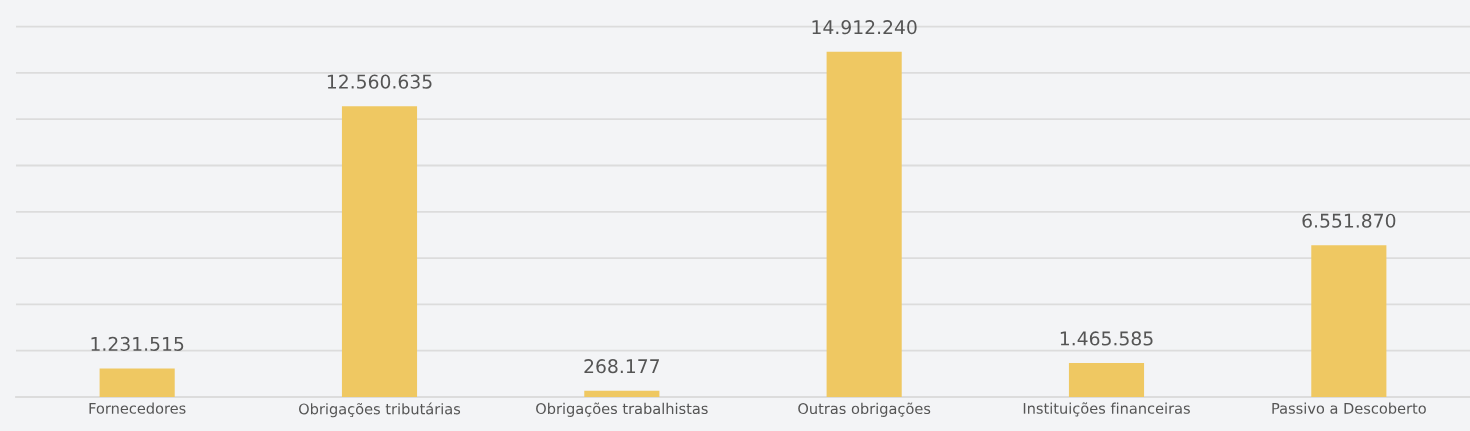 The image size is (1470, 431). I want to click on data-label: 12.560.635, so click(379, 81).